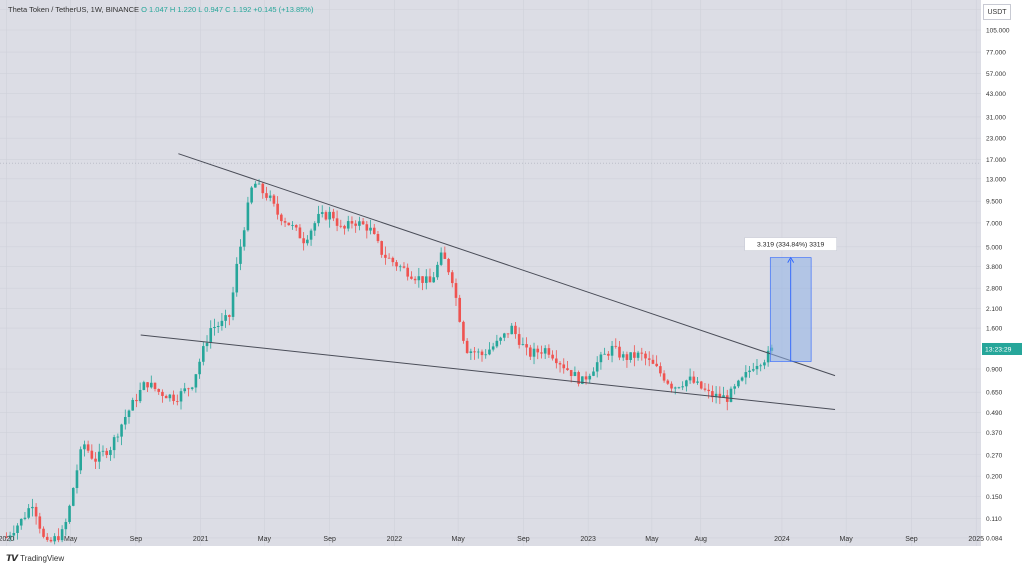 This screenshot has height=568, width=1024. What do you see at coordinates (994, 267) in the screenshot?
I see `y-tick-label: 3.800` at bounding box center [994, 267].